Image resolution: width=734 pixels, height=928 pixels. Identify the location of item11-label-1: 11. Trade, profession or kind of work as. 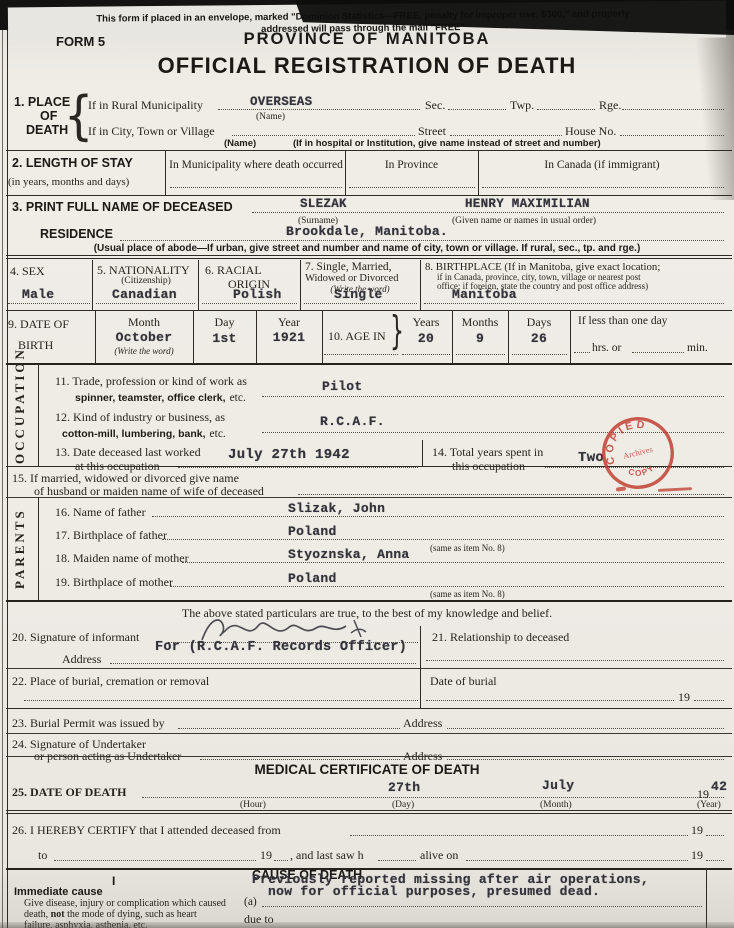
(151, 381).